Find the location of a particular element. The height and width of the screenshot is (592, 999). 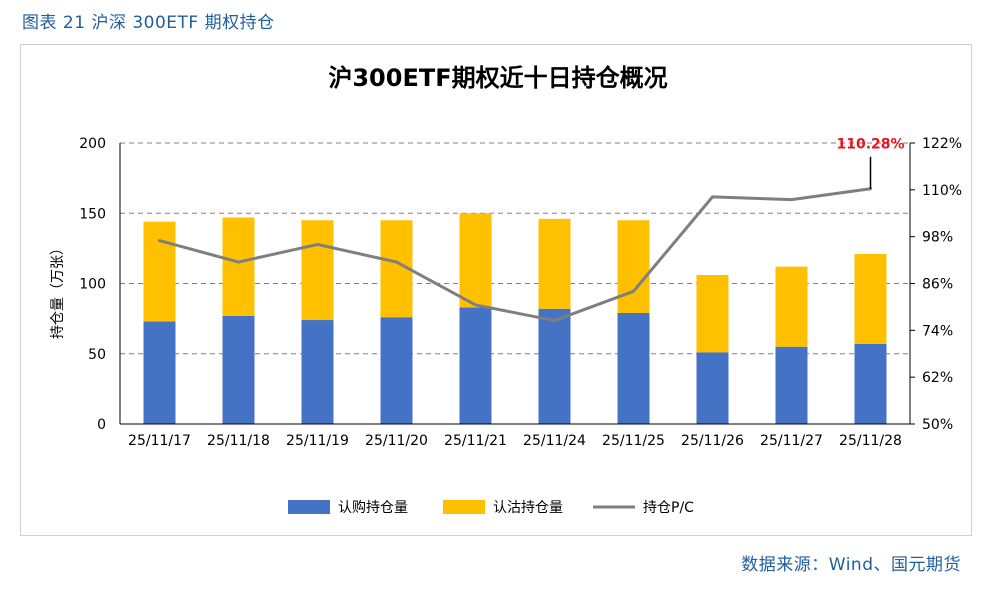

bar-put-25/11/25 is located at coordinates (633, 267).